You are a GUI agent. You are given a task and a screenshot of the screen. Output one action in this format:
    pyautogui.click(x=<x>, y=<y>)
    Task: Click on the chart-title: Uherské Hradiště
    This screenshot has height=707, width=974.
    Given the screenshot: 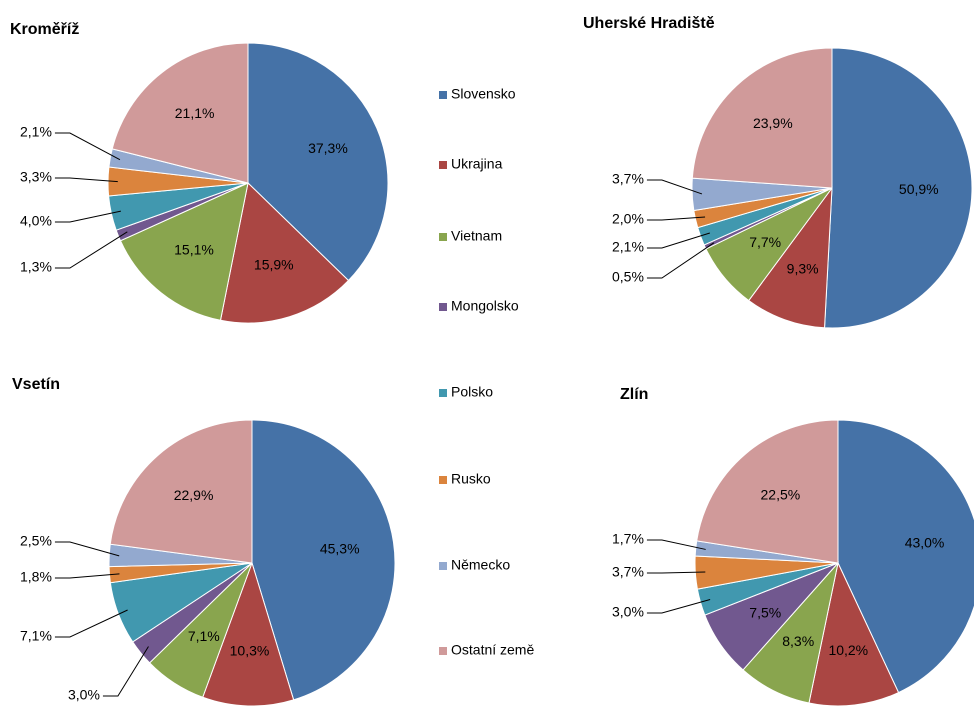 What is the action you would take?
    pyautogui.click(x=649, y=23)
    